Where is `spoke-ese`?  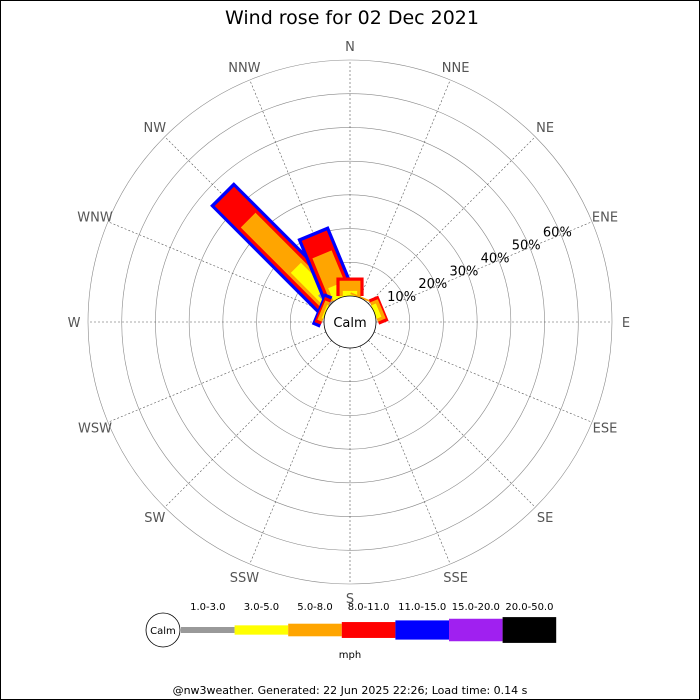 spoke-ese is located at coordinates (483, 377).